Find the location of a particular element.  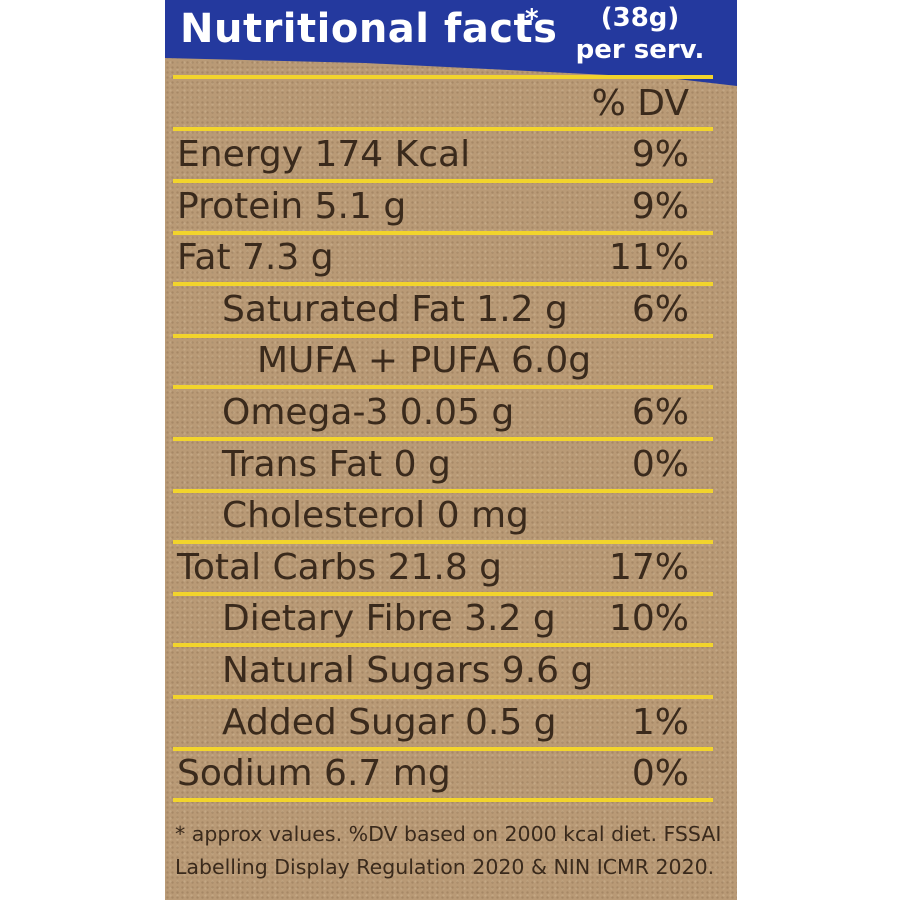

nutrient-dv: 1% is located at coordinates (660, 722).